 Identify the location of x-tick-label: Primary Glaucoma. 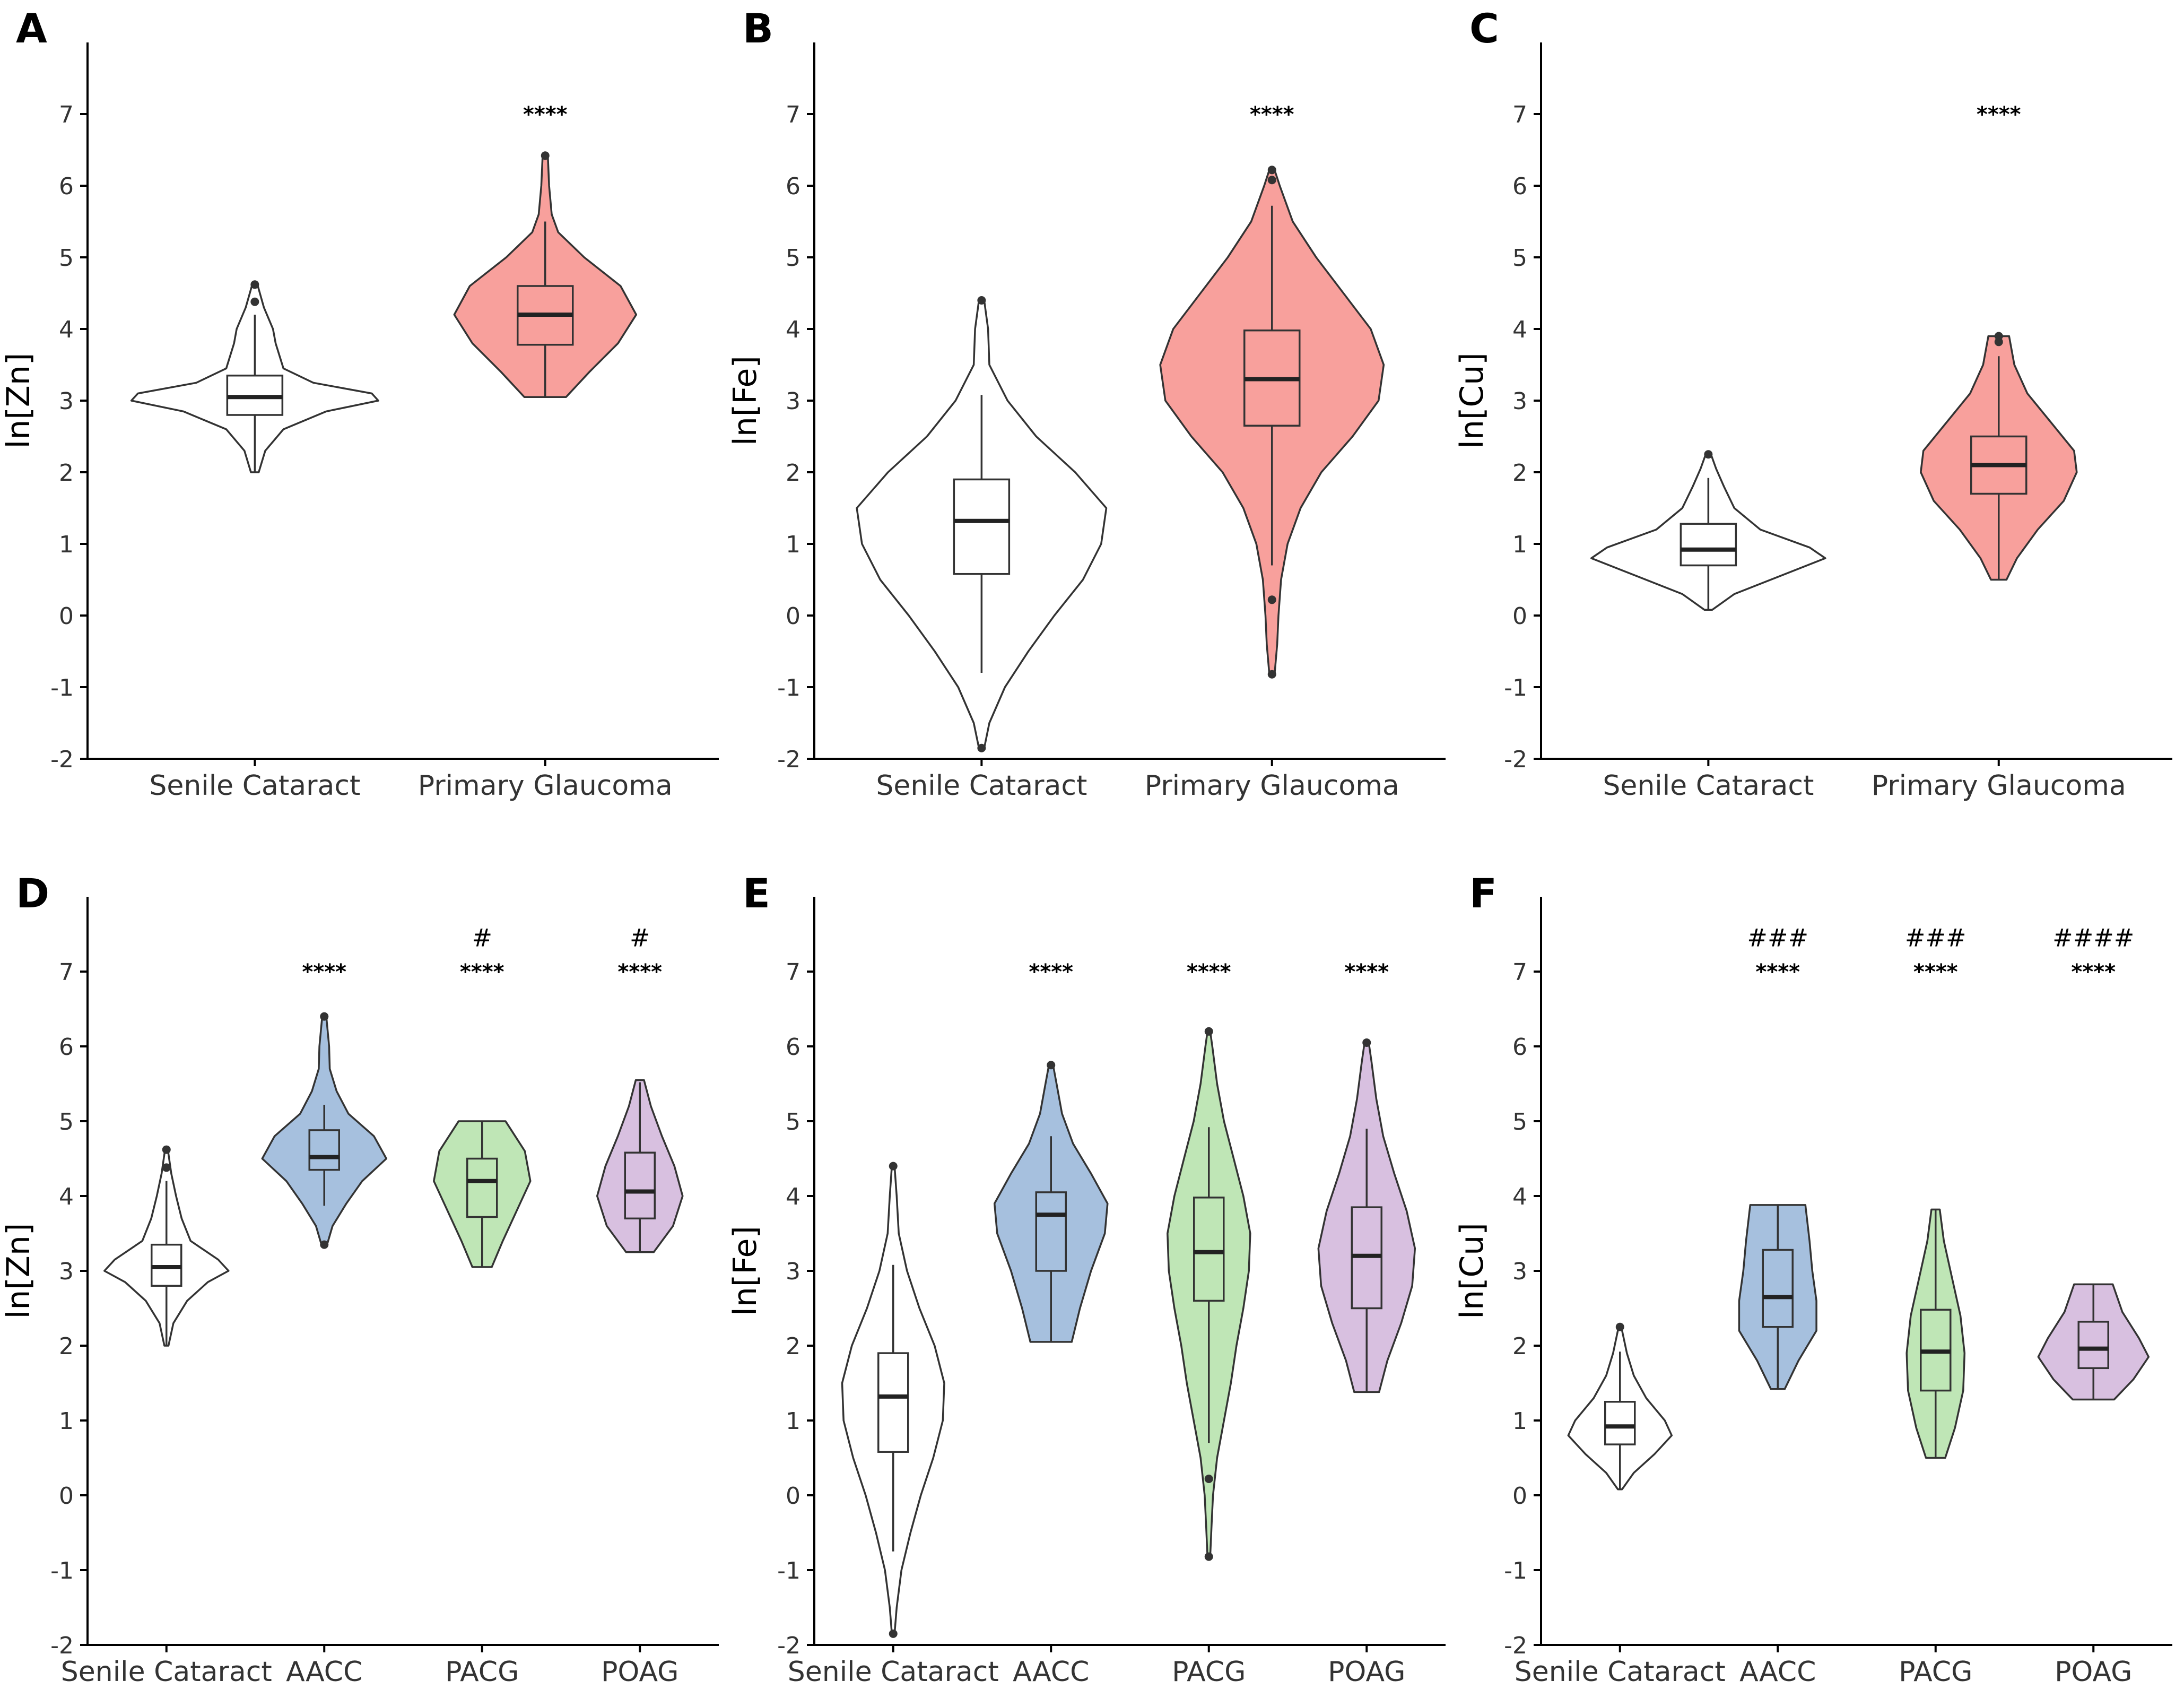
(545, 786).